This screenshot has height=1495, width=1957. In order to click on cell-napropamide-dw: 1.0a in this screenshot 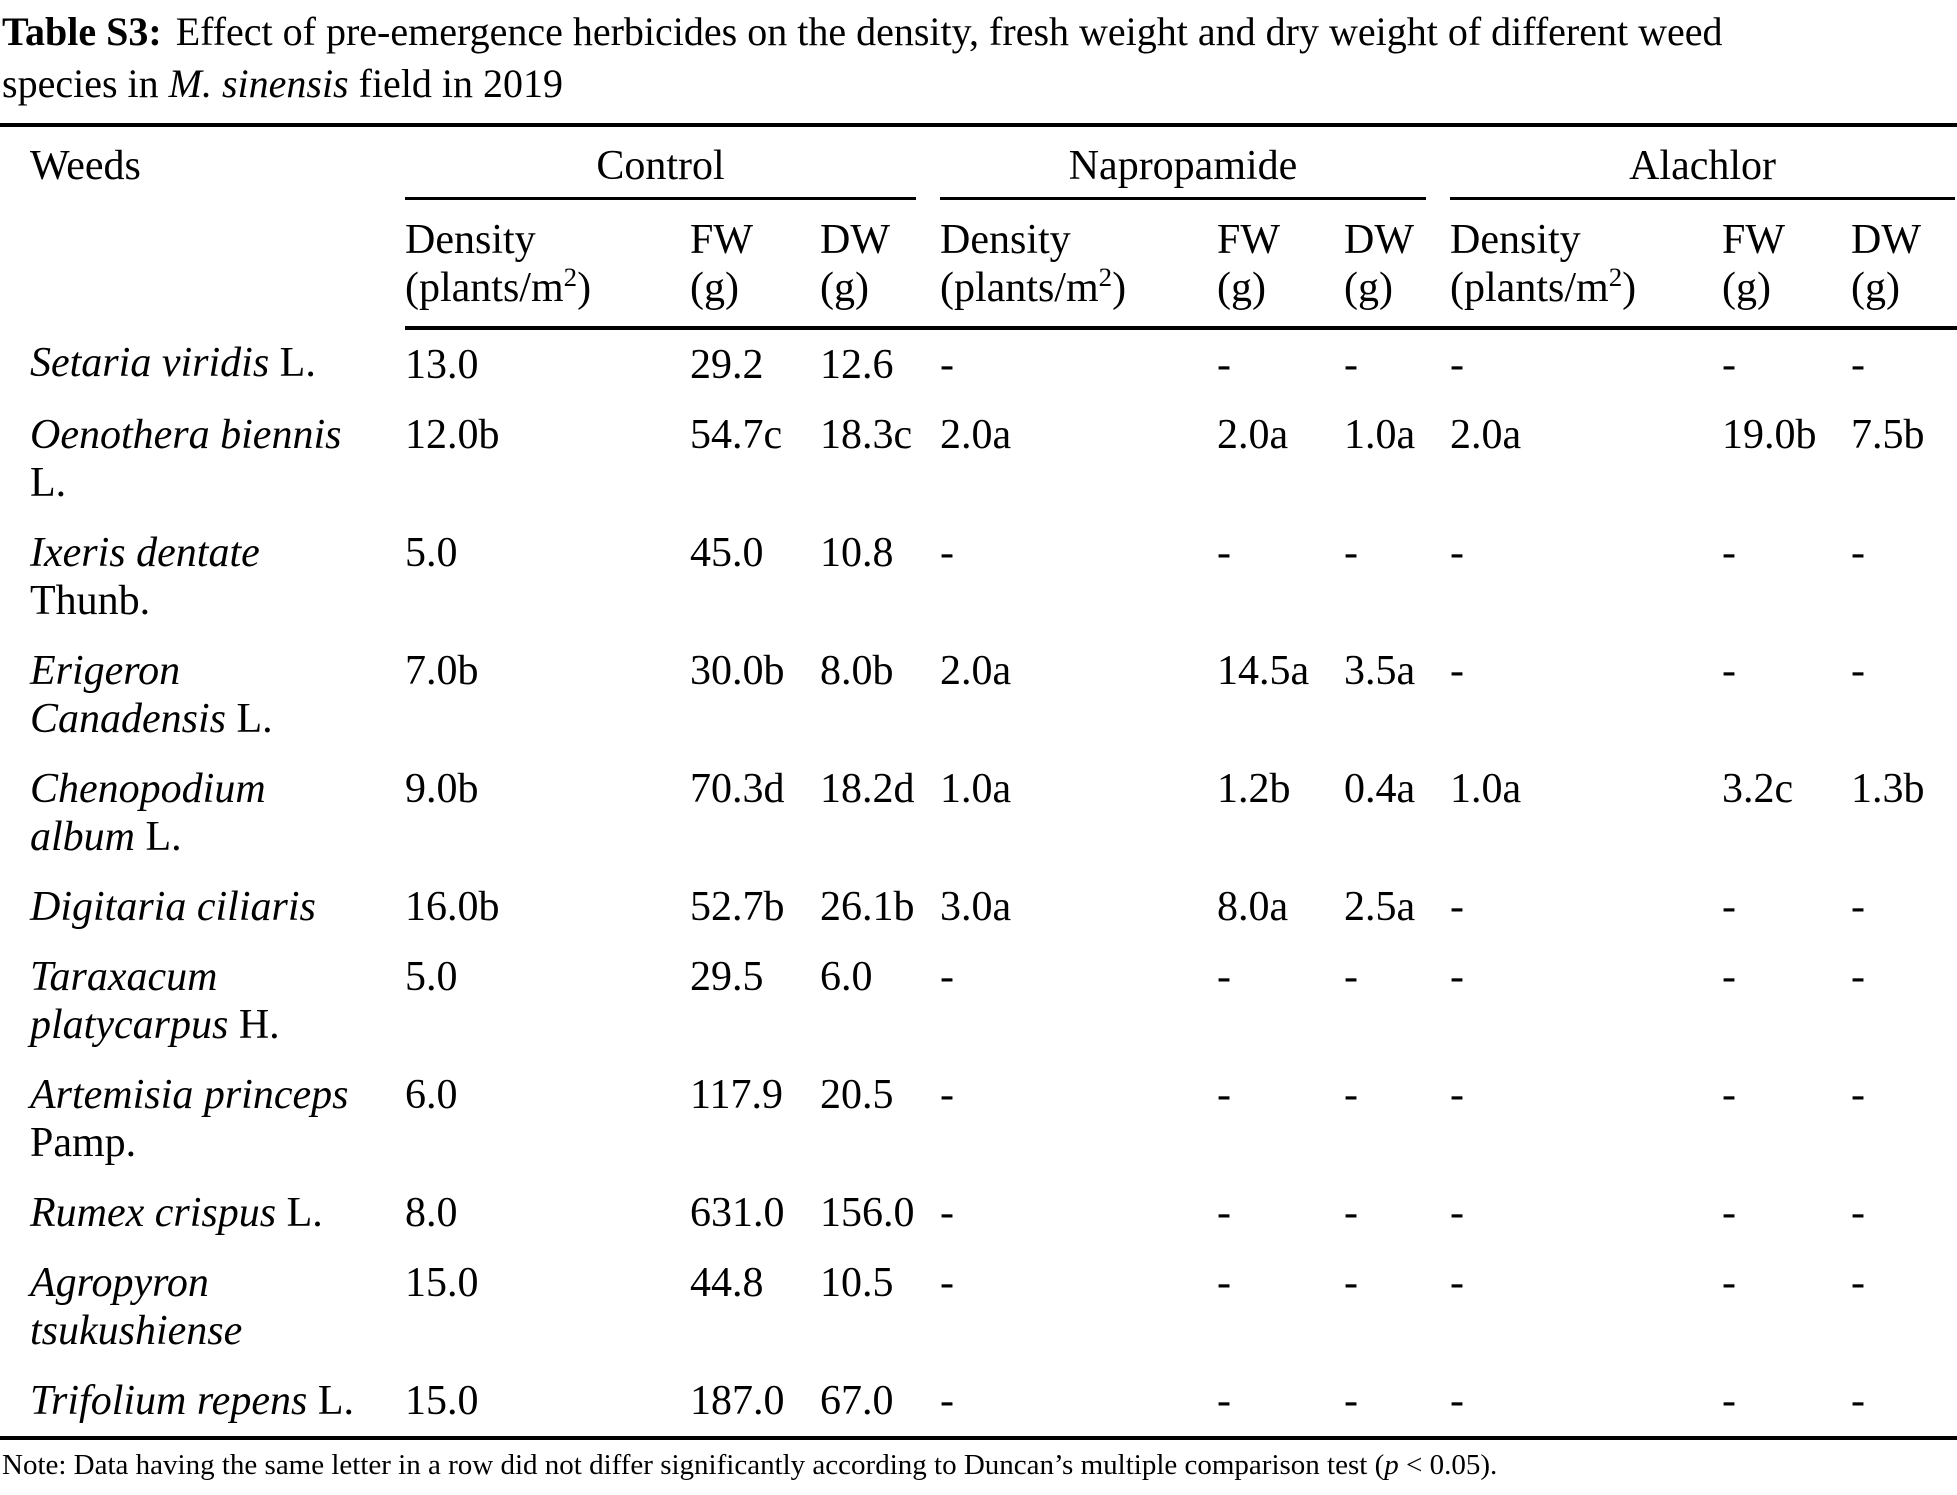, I will do `click(1380, 435)`.